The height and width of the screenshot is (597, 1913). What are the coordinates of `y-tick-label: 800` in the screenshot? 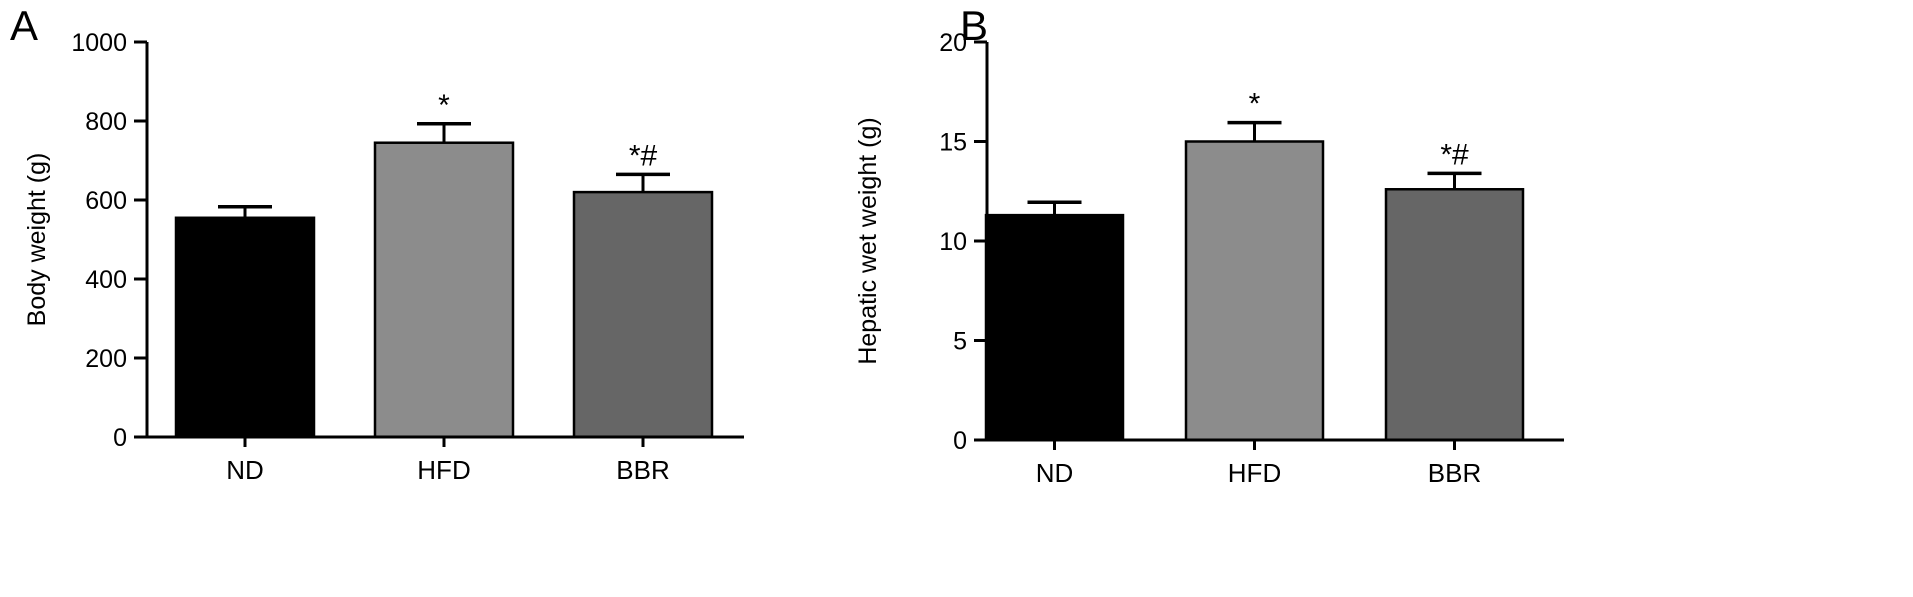 It's located at (106, 122).